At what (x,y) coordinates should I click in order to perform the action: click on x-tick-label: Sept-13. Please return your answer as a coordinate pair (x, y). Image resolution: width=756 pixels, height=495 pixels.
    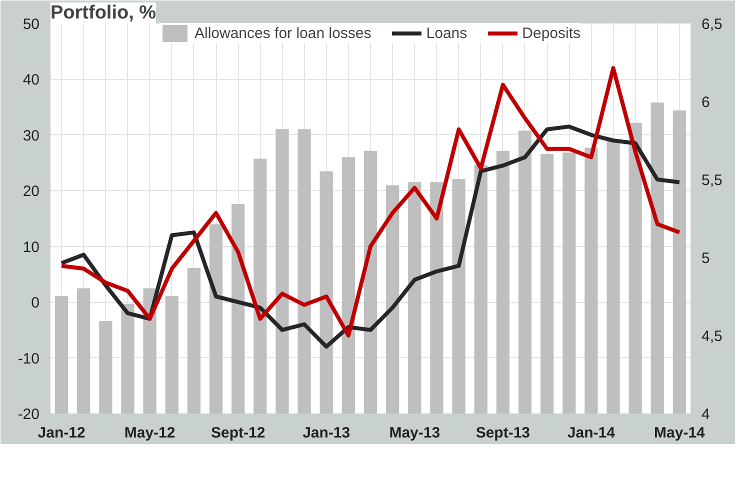
    Looking at the image, I should click on (503, 433).